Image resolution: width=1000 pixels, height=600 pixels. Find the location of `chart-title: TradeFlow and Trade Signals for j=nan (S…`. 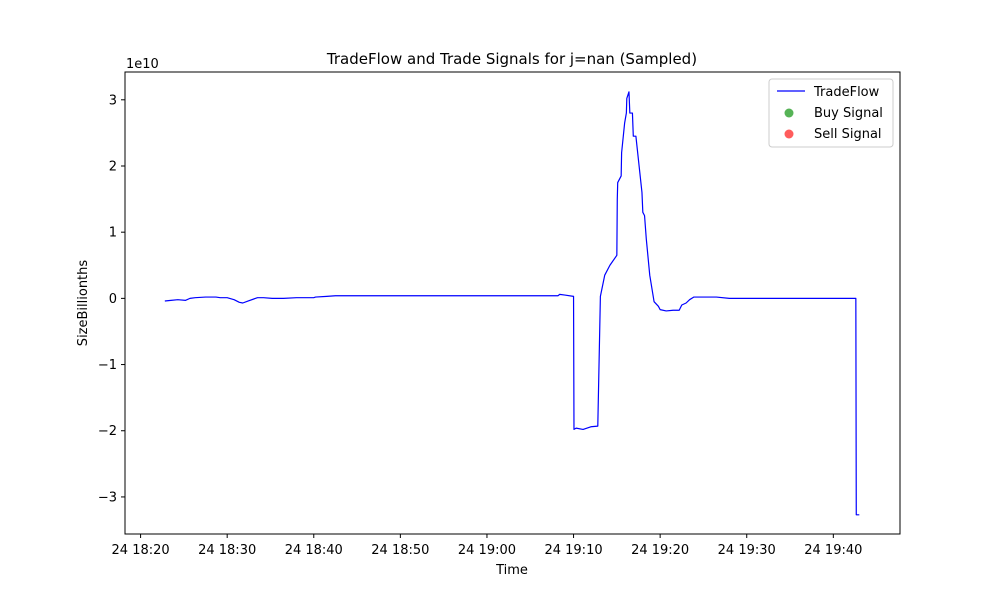

chart-title: TradeFlow and Trade Signals for j=nan (S… is located at coordinates (511, 59).